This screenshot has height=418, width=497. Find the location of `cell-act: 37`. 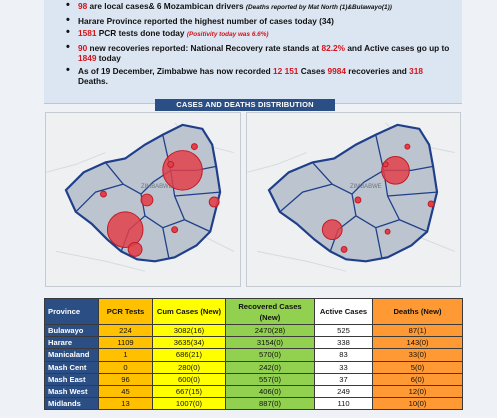

cell-act: 37 is located at coordinates (343, 379).